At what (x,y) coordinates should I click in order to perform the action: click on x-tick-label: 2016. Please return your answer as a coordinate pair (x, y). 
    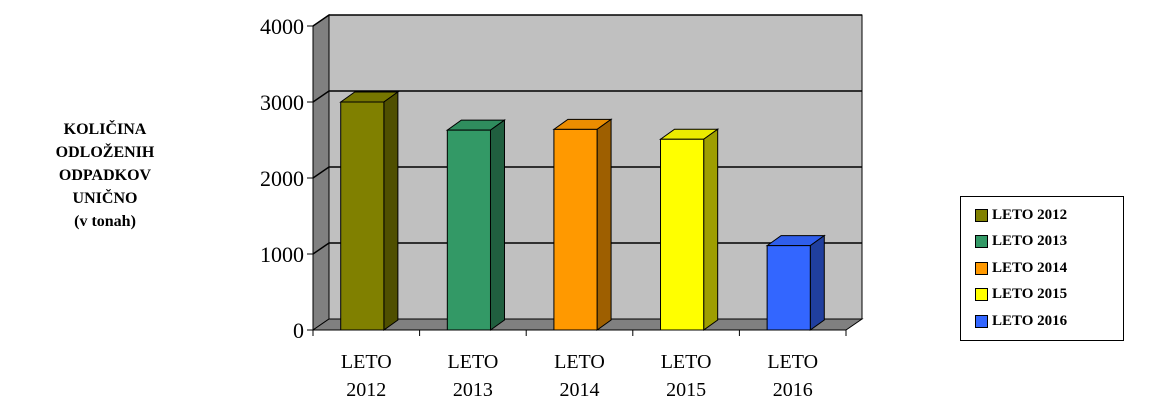
    Looking at the image, I should click on (793, 390).